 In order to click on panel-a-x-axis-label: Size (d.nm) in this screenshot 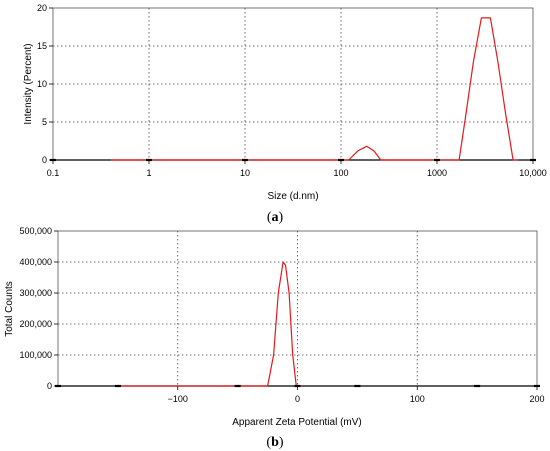, I will do `click(292, 196)`.